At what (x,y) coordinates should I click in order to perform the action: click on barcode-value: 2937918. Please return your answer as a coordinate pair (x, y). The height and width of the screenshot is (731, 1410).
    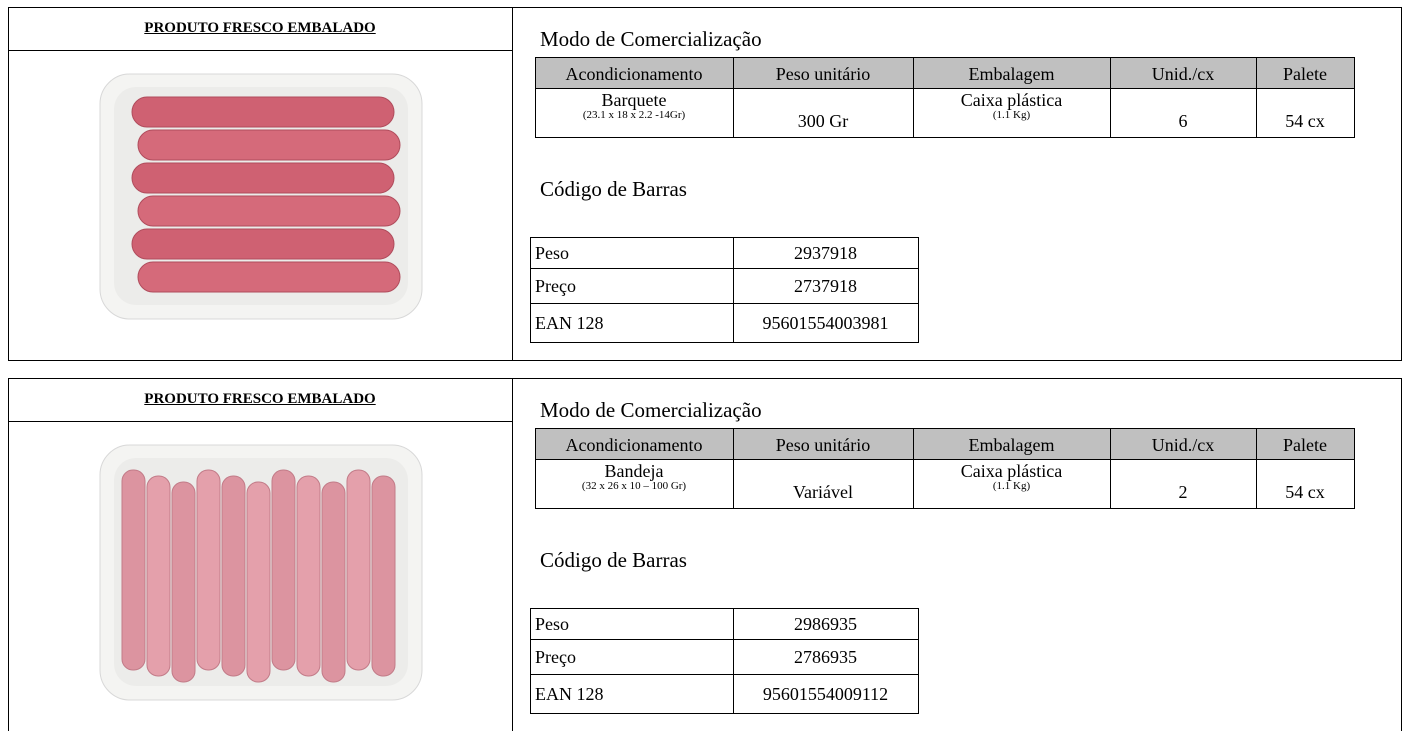
    Looking at the image, I should click on (825, 252).